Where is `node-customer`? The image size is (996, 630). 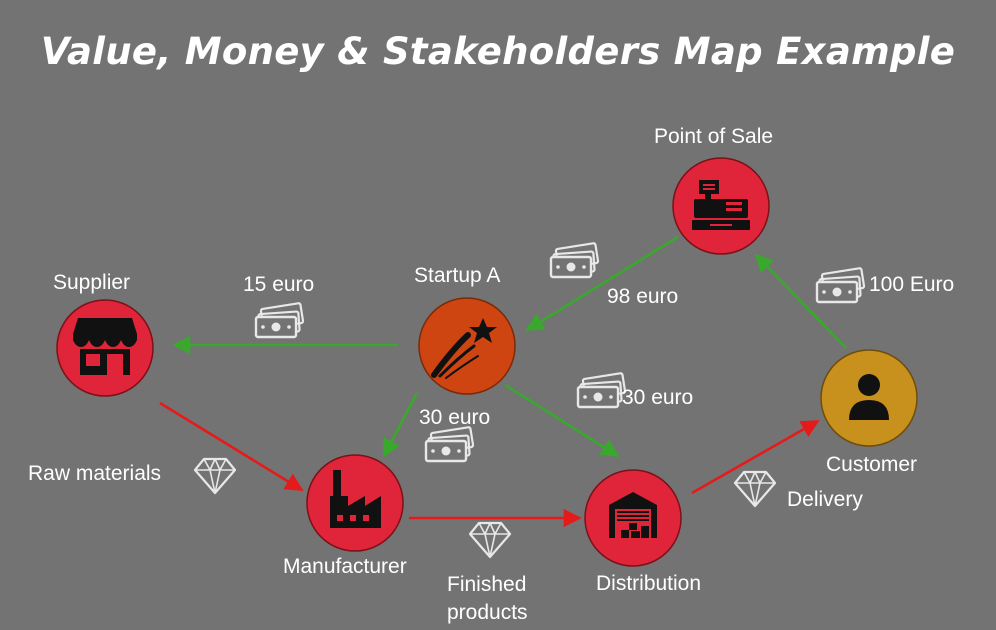
node-customer is located at coordinates (869, 398).